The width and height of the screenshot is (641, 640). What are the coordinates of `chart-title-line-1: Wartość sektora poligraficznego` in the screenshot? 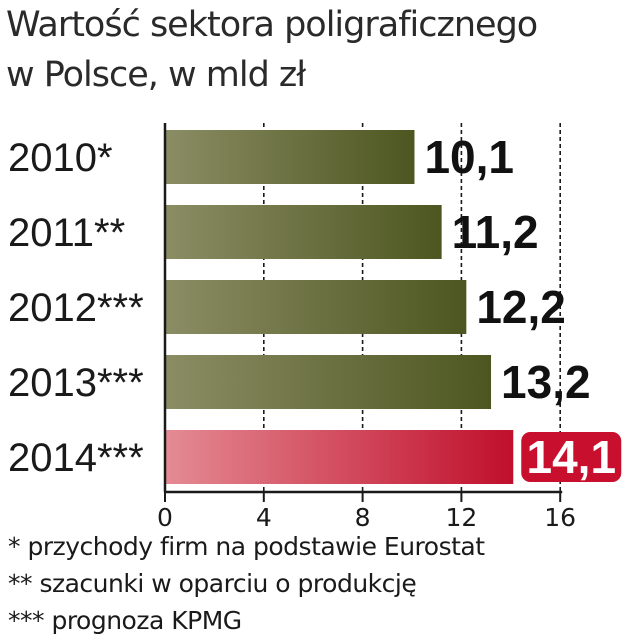 It's located at (272, 25).